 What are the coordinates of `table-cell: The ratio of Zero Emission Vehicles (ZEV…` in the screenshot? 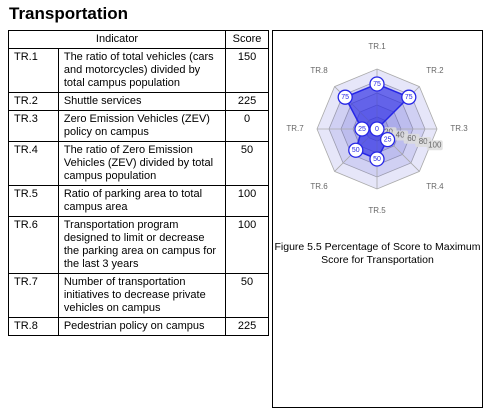 It's located at (142, 163).